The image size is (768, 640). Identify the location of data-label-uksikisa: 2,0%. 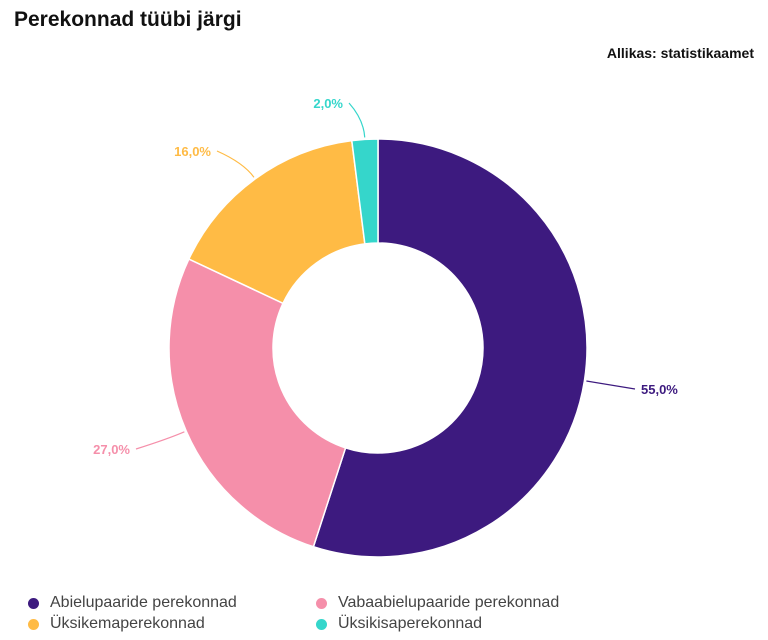
(328, 103).